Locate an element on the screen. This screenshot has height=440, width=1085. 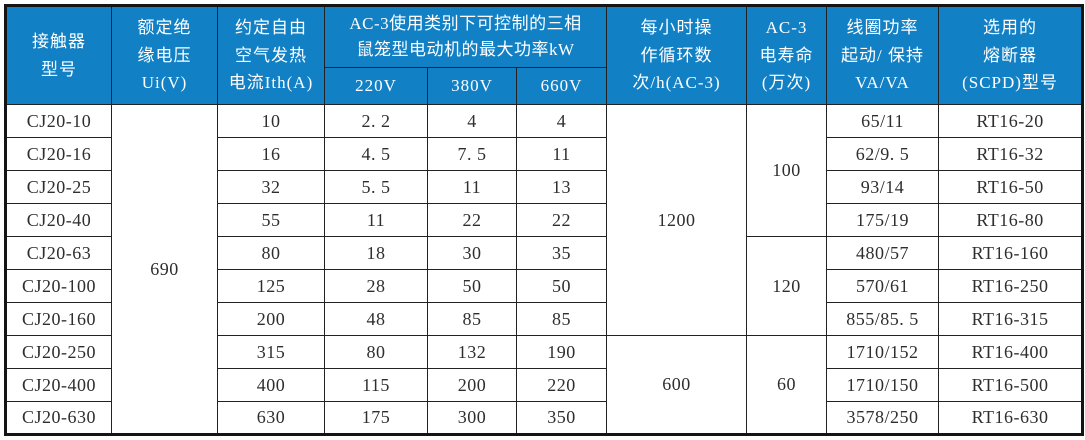
kw380-cell: 132 is located at coordinates (472, 352).